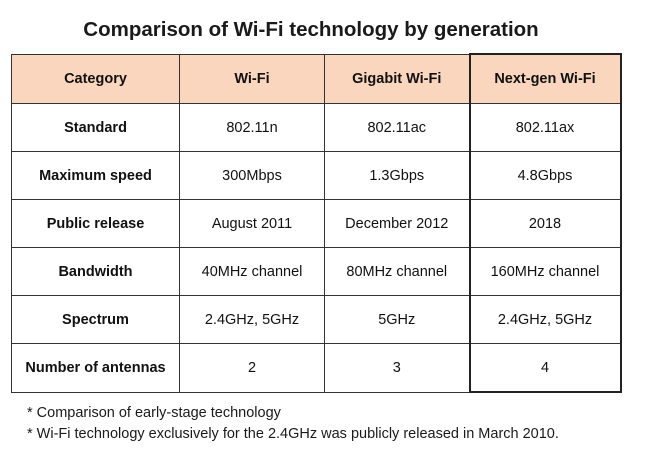 The image size is (650, 457). I want to click on table-row: Spectrum 2.4GHz, 5GHz 5GHz 2.4GHz, 5GHz, so click(316, 319).